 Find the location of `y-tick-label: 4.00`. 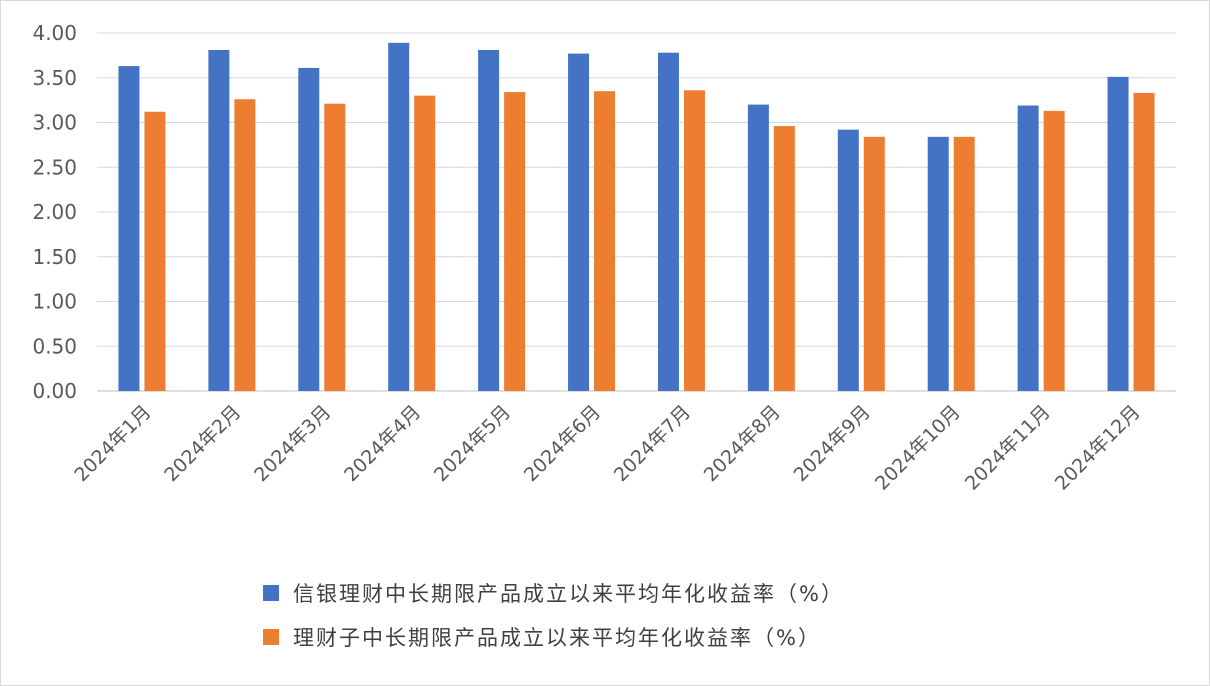

y-tick-label: 4.00 is located at coordinates (54, 33).